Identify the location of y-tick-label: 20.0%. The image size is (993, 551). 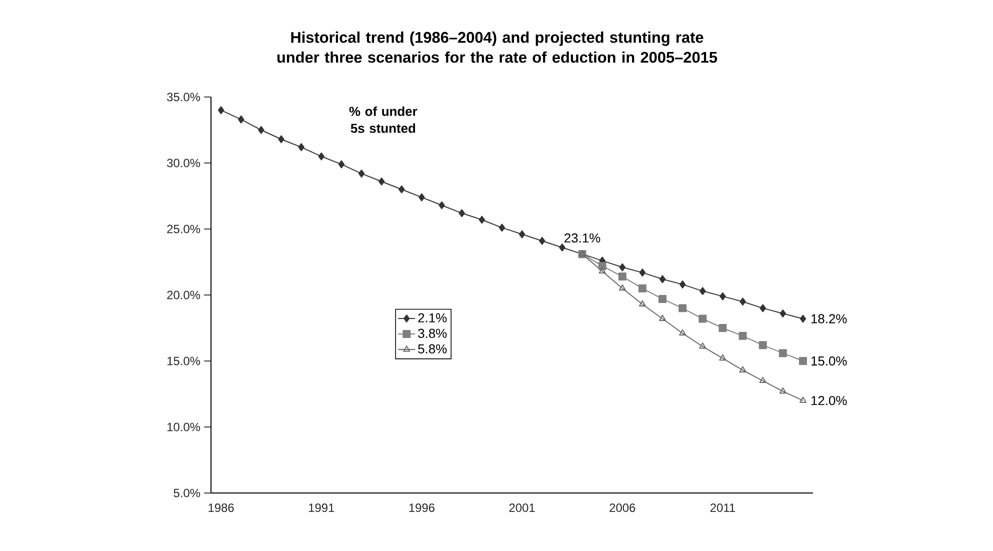
(183, 295).